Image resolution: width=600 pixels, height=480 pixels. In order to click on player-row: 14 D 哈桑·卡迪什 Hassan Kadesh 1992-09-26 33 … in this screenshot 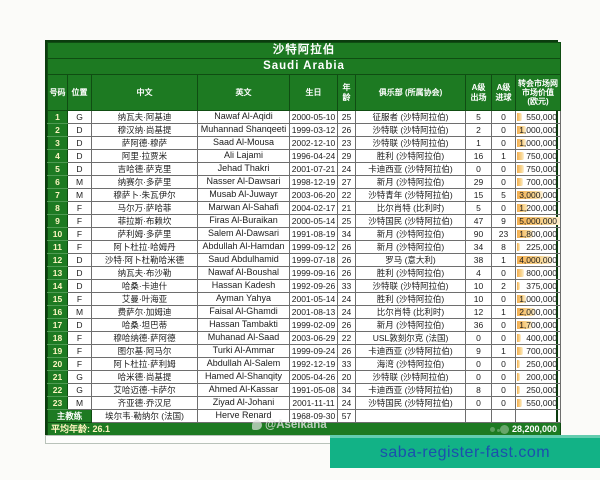, I will do `click(304, 286)`.